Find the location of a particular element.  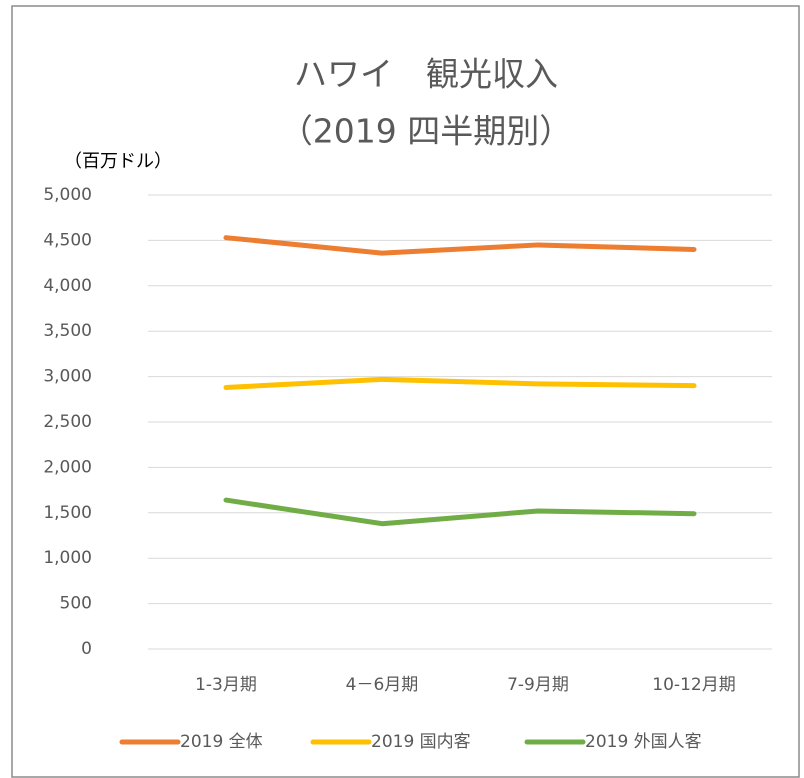

y-tick-label: 3,000 is located at coordinates (67, 377).